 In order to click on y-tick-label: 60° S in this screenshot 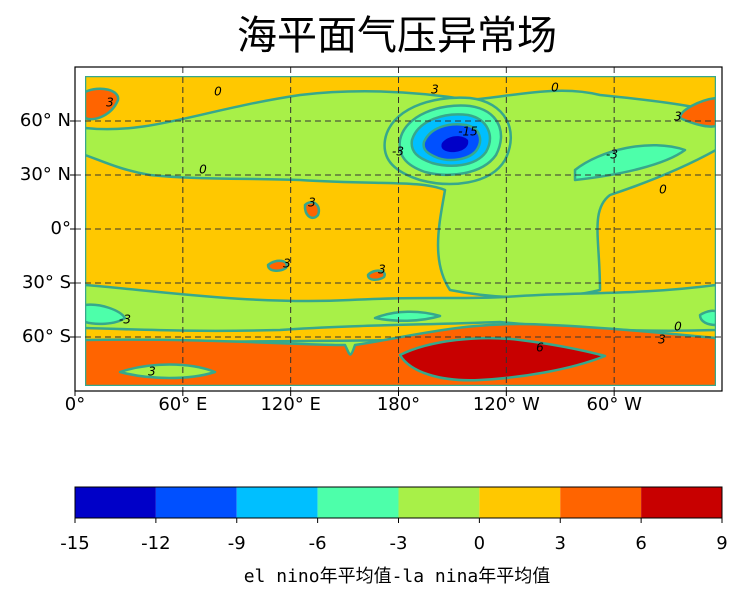, I will do `click(46, 336)`.